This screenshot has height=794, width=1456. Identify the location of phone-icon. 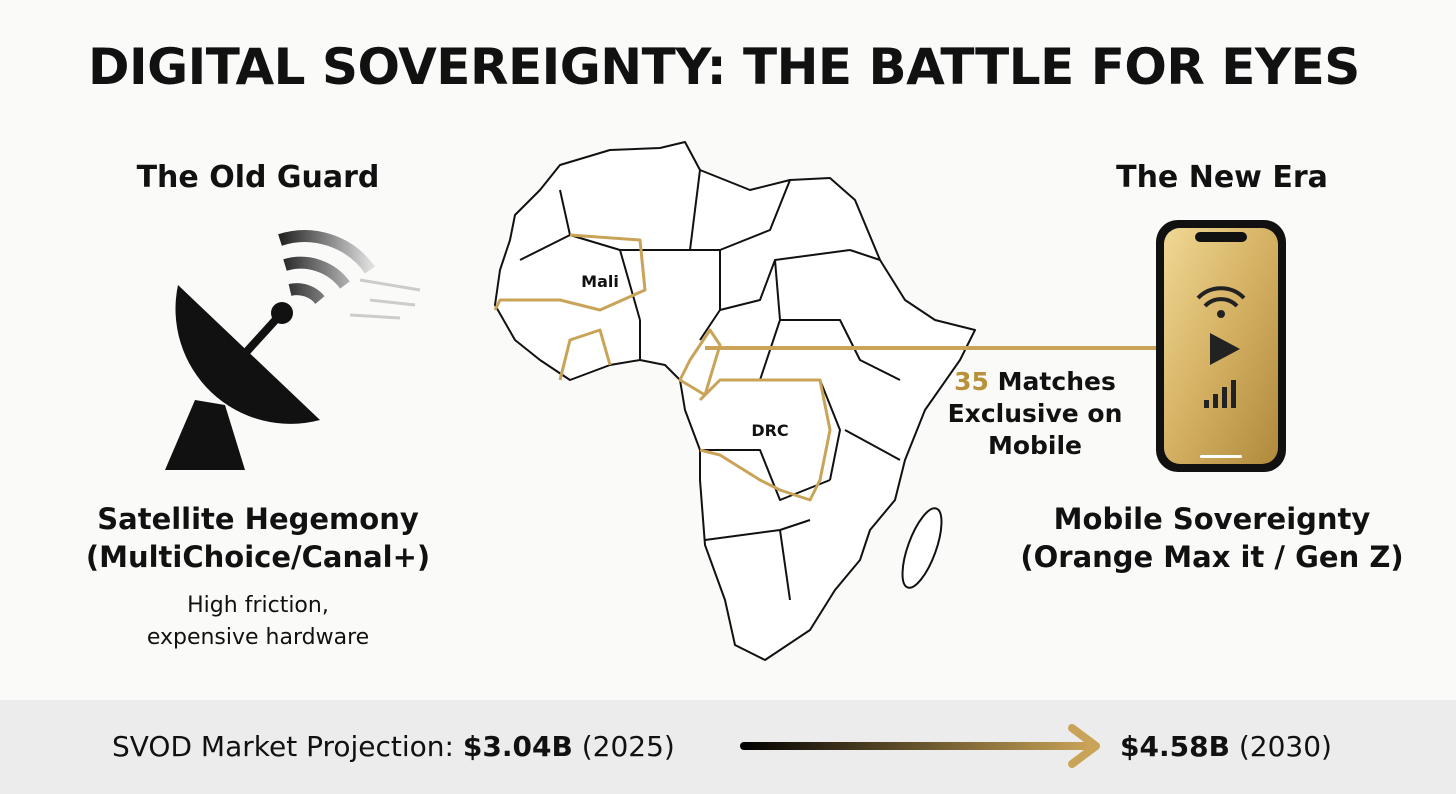
(1221, 346).